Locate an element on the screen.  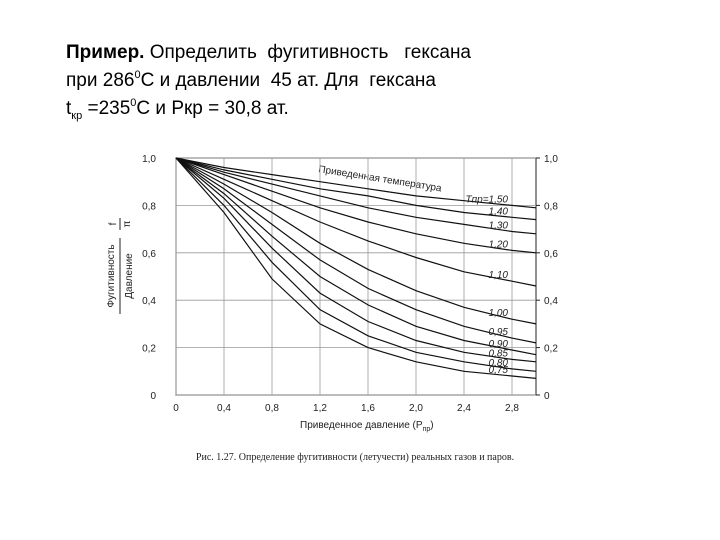
y-tick-label: 0,4 is located at coordinates (149, 301).